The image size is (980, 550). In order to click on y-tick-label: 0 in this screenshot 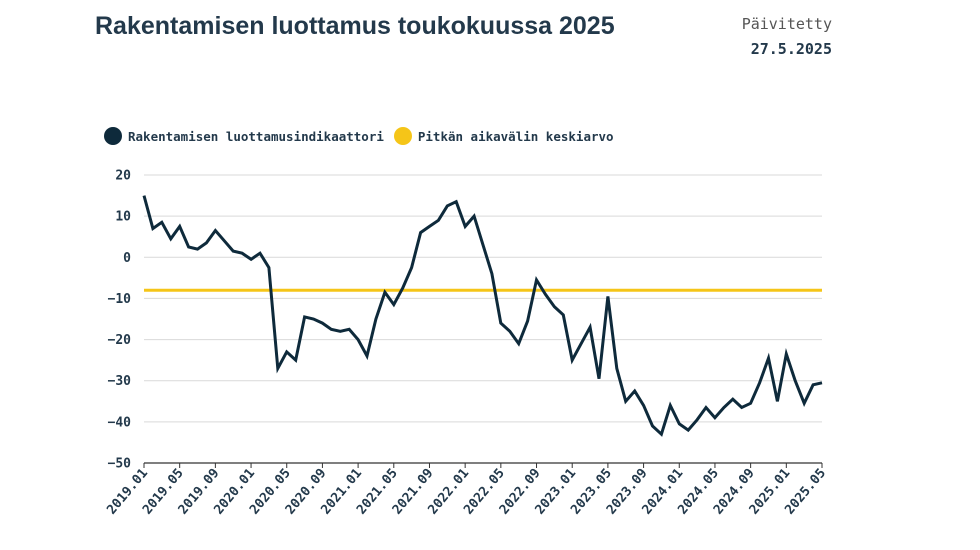, I will do `click(127, 258)`.